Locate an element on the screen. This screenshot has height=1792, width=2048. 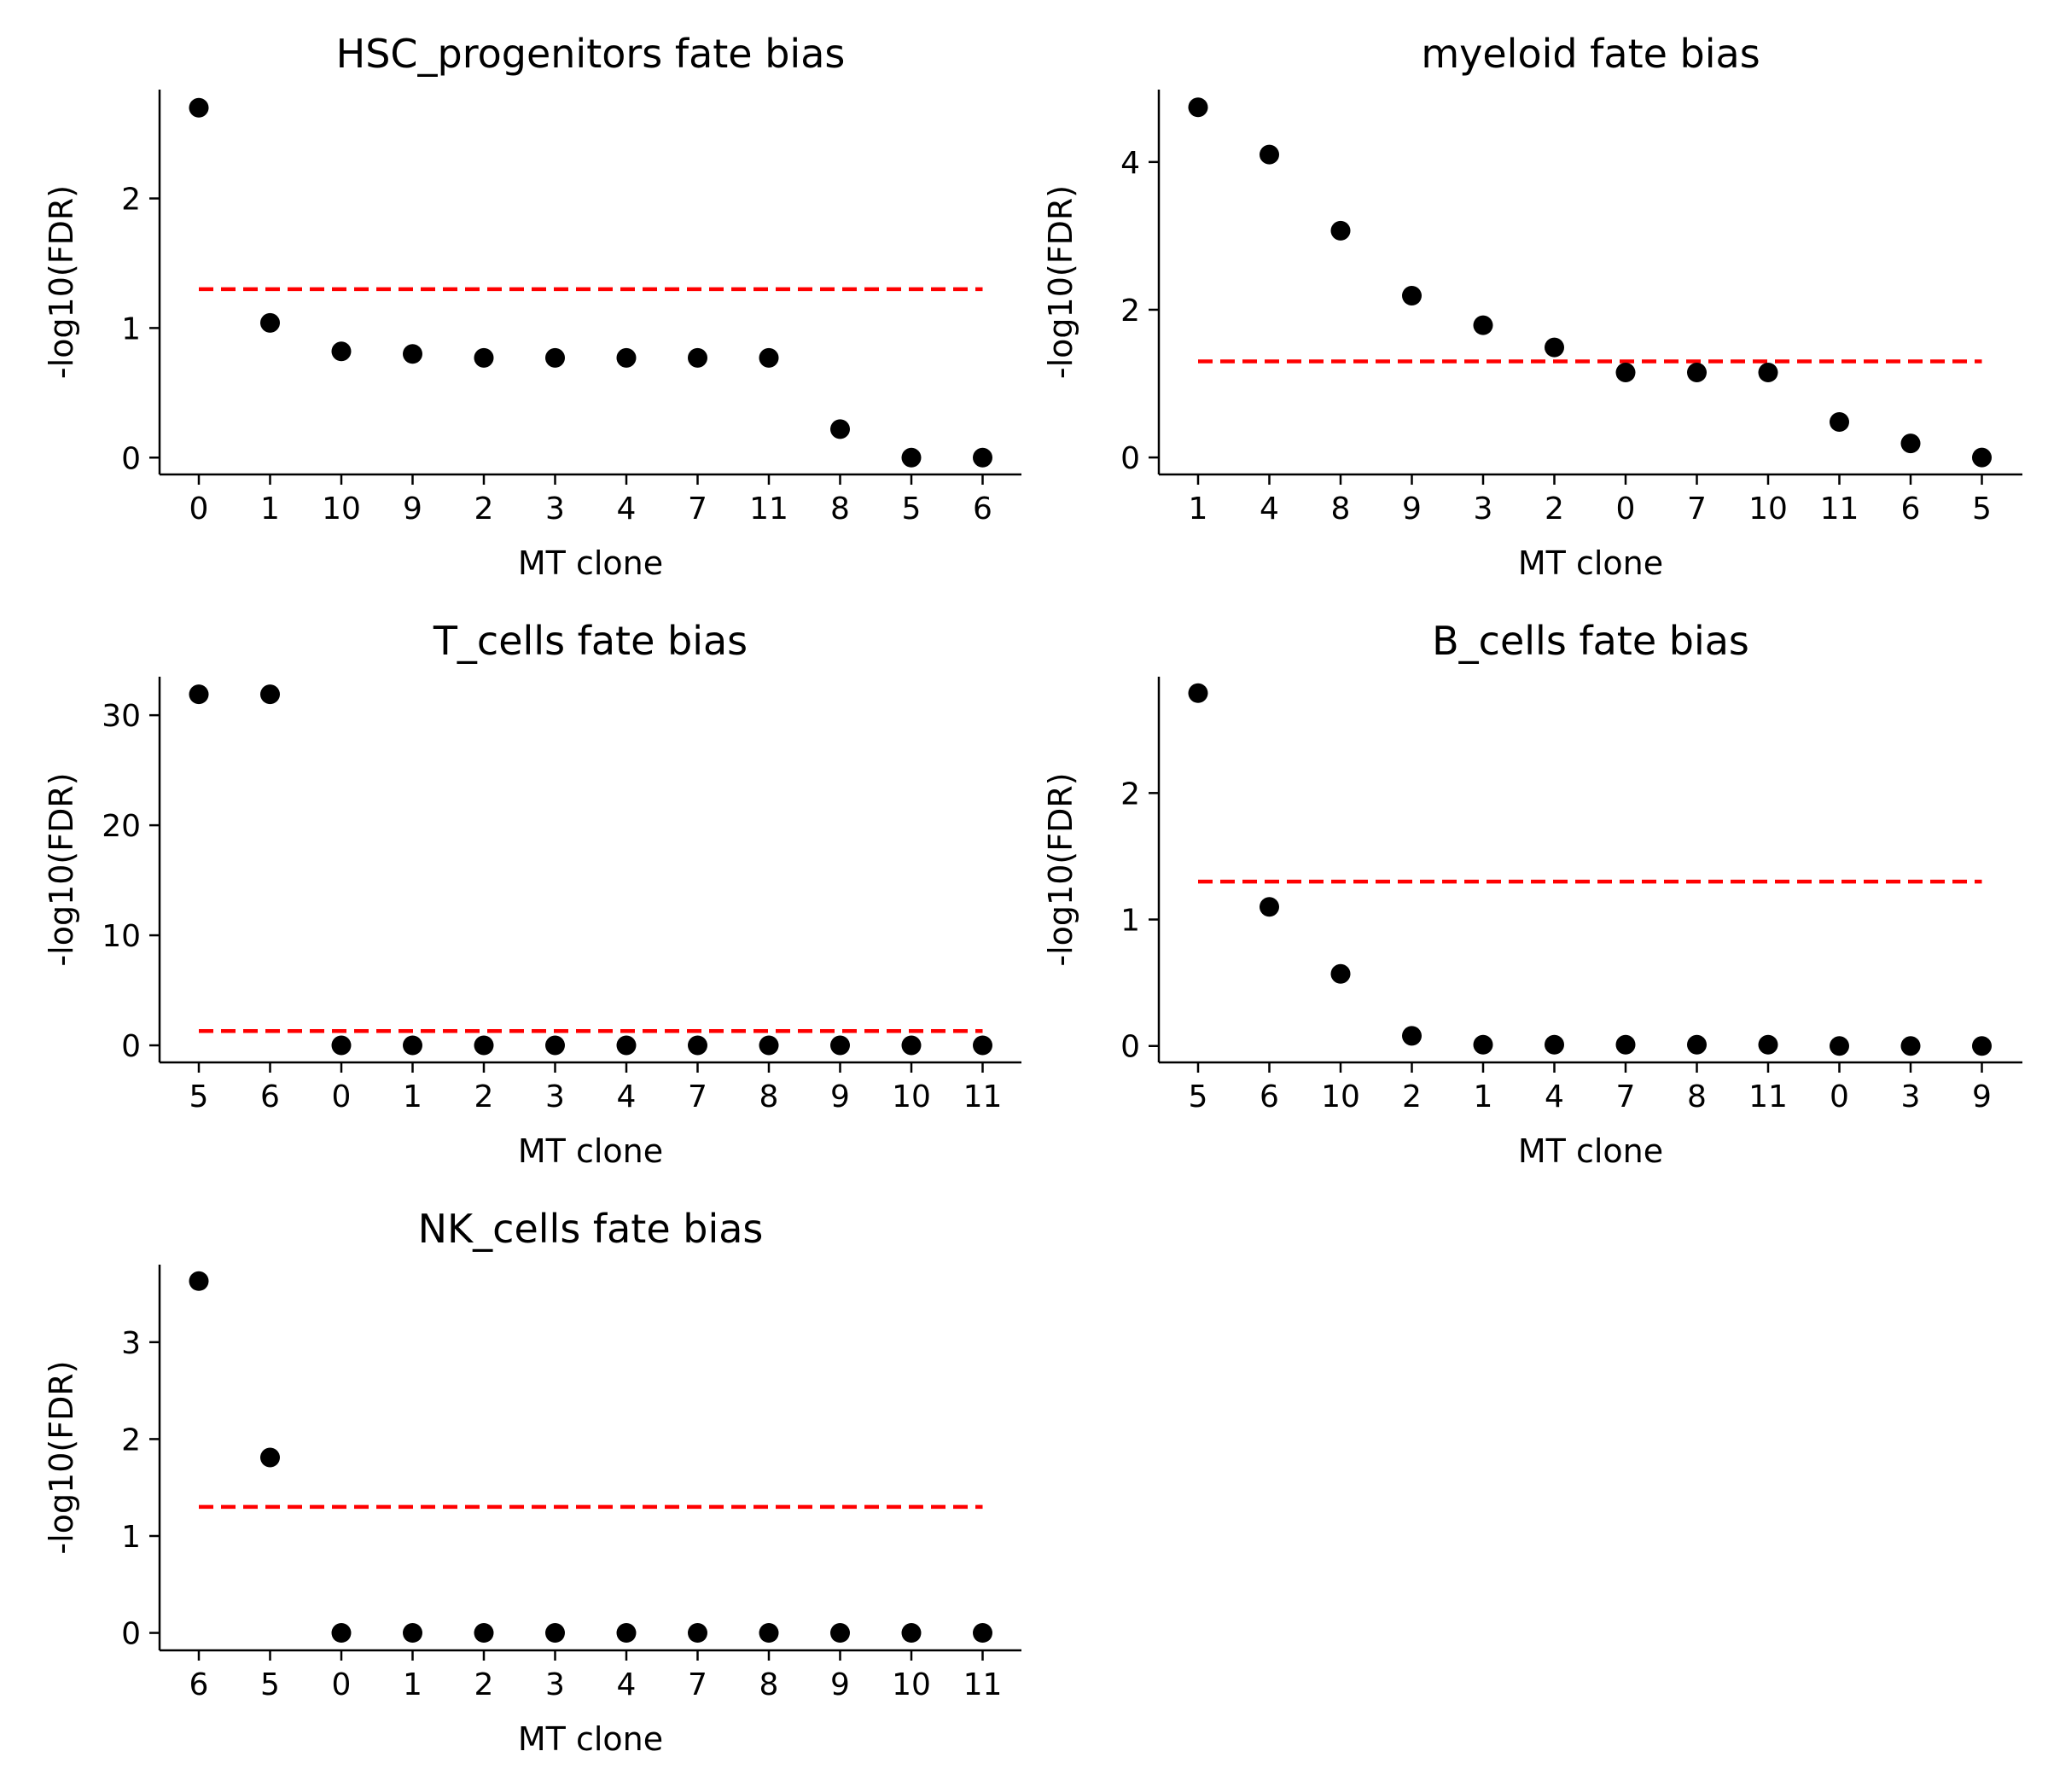
x-tick-label: 5 is located at coordinates (270, 1684).